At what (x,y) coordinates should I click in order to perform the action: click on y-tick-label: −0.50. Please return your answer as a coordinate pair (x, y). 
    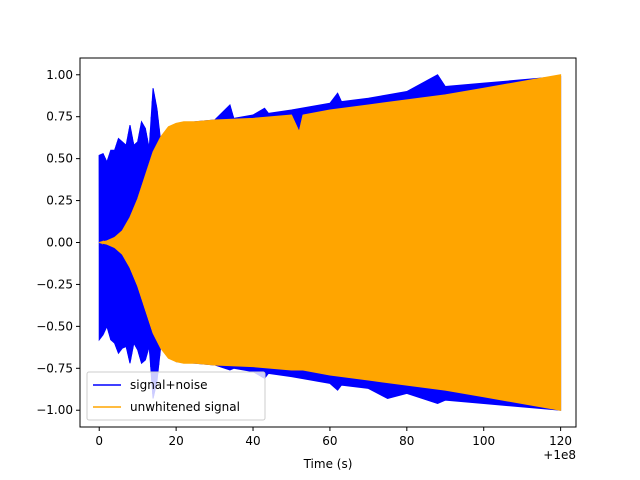
    Looking at the image, I should click on (54, 326).